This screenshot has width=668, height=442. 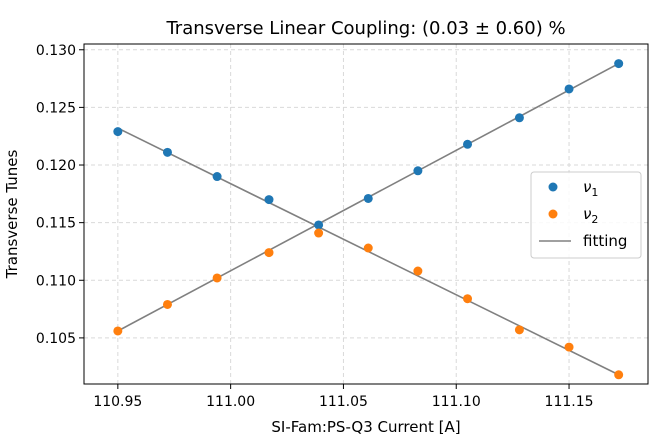 I want to click on y-tick-label: 0.130, so click(x=56, y=51).